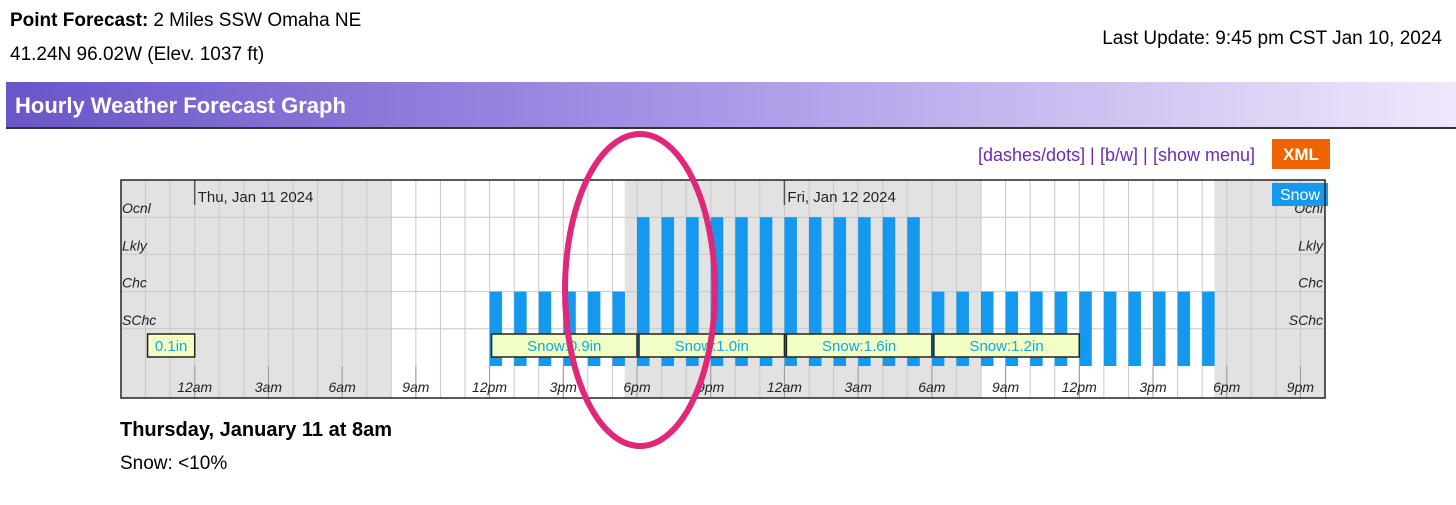 This screenshot has height=505, width=1456. Describe the element at coordinates (139, 320) in the screenshot. I see `y-tick-label: SChc` at that location.